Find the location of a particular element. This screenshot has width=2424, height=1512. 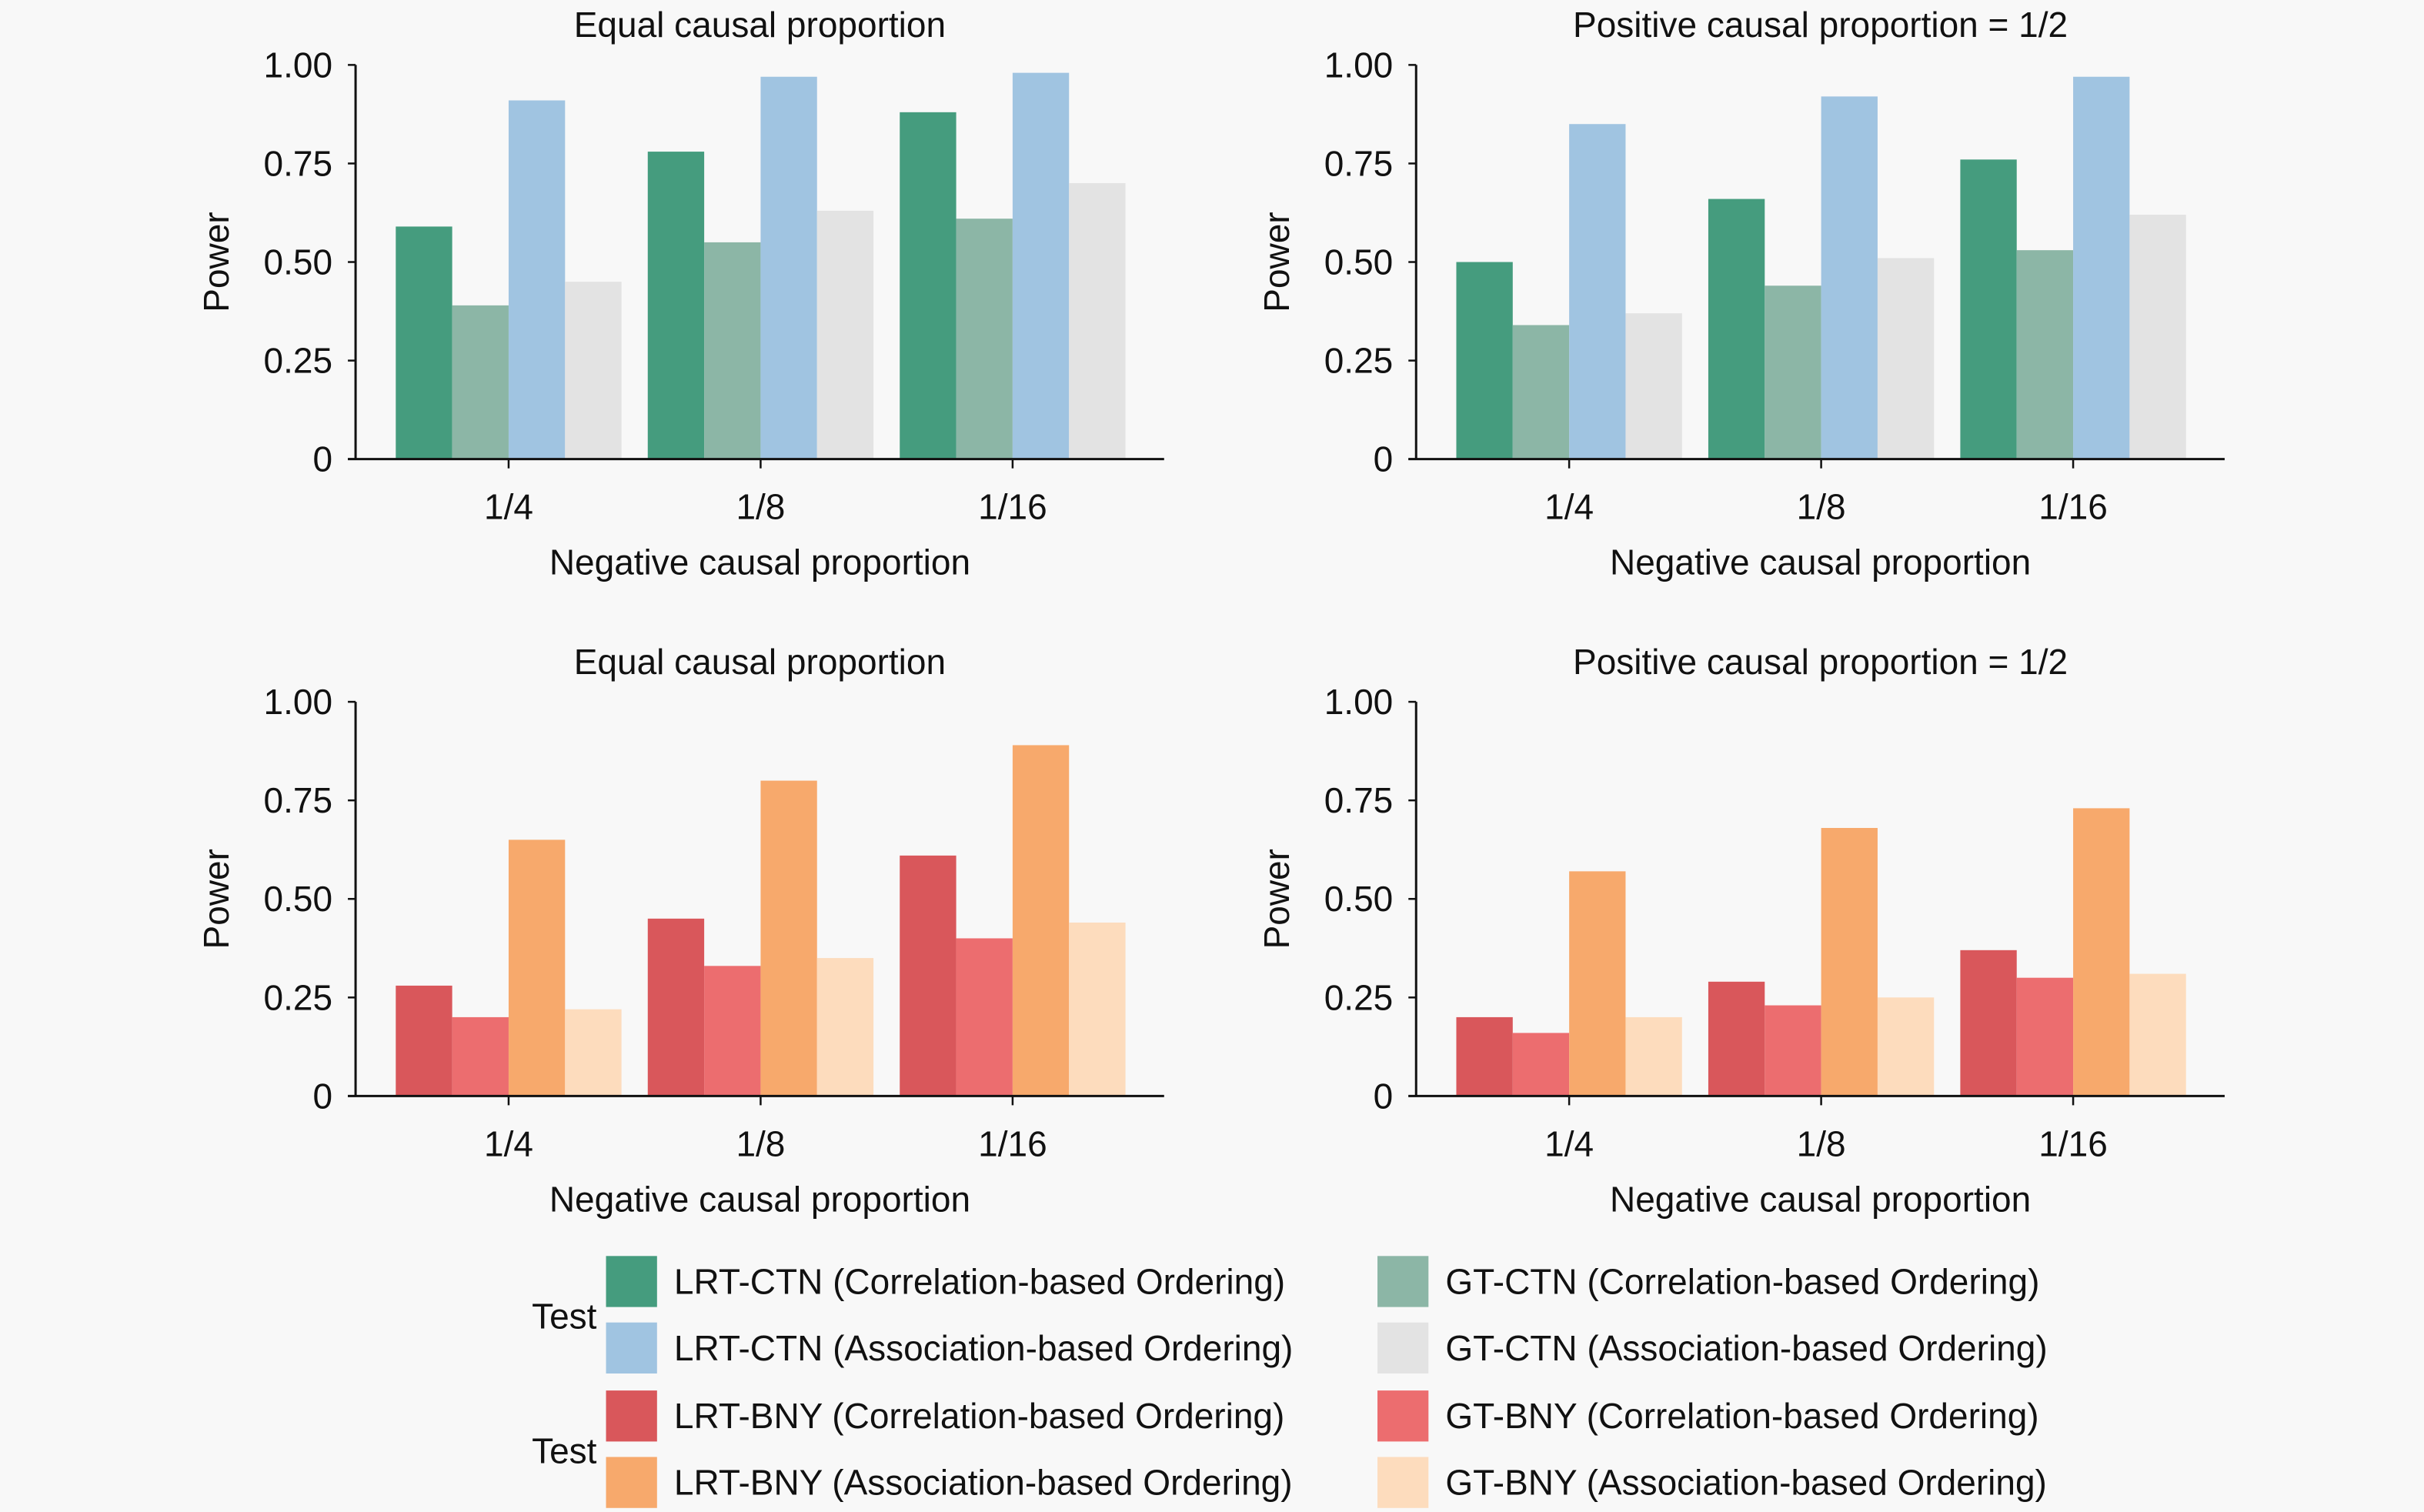

legend-label: GT-CTN (Association-based Ordering) is located at coordinates (1746, 1348).